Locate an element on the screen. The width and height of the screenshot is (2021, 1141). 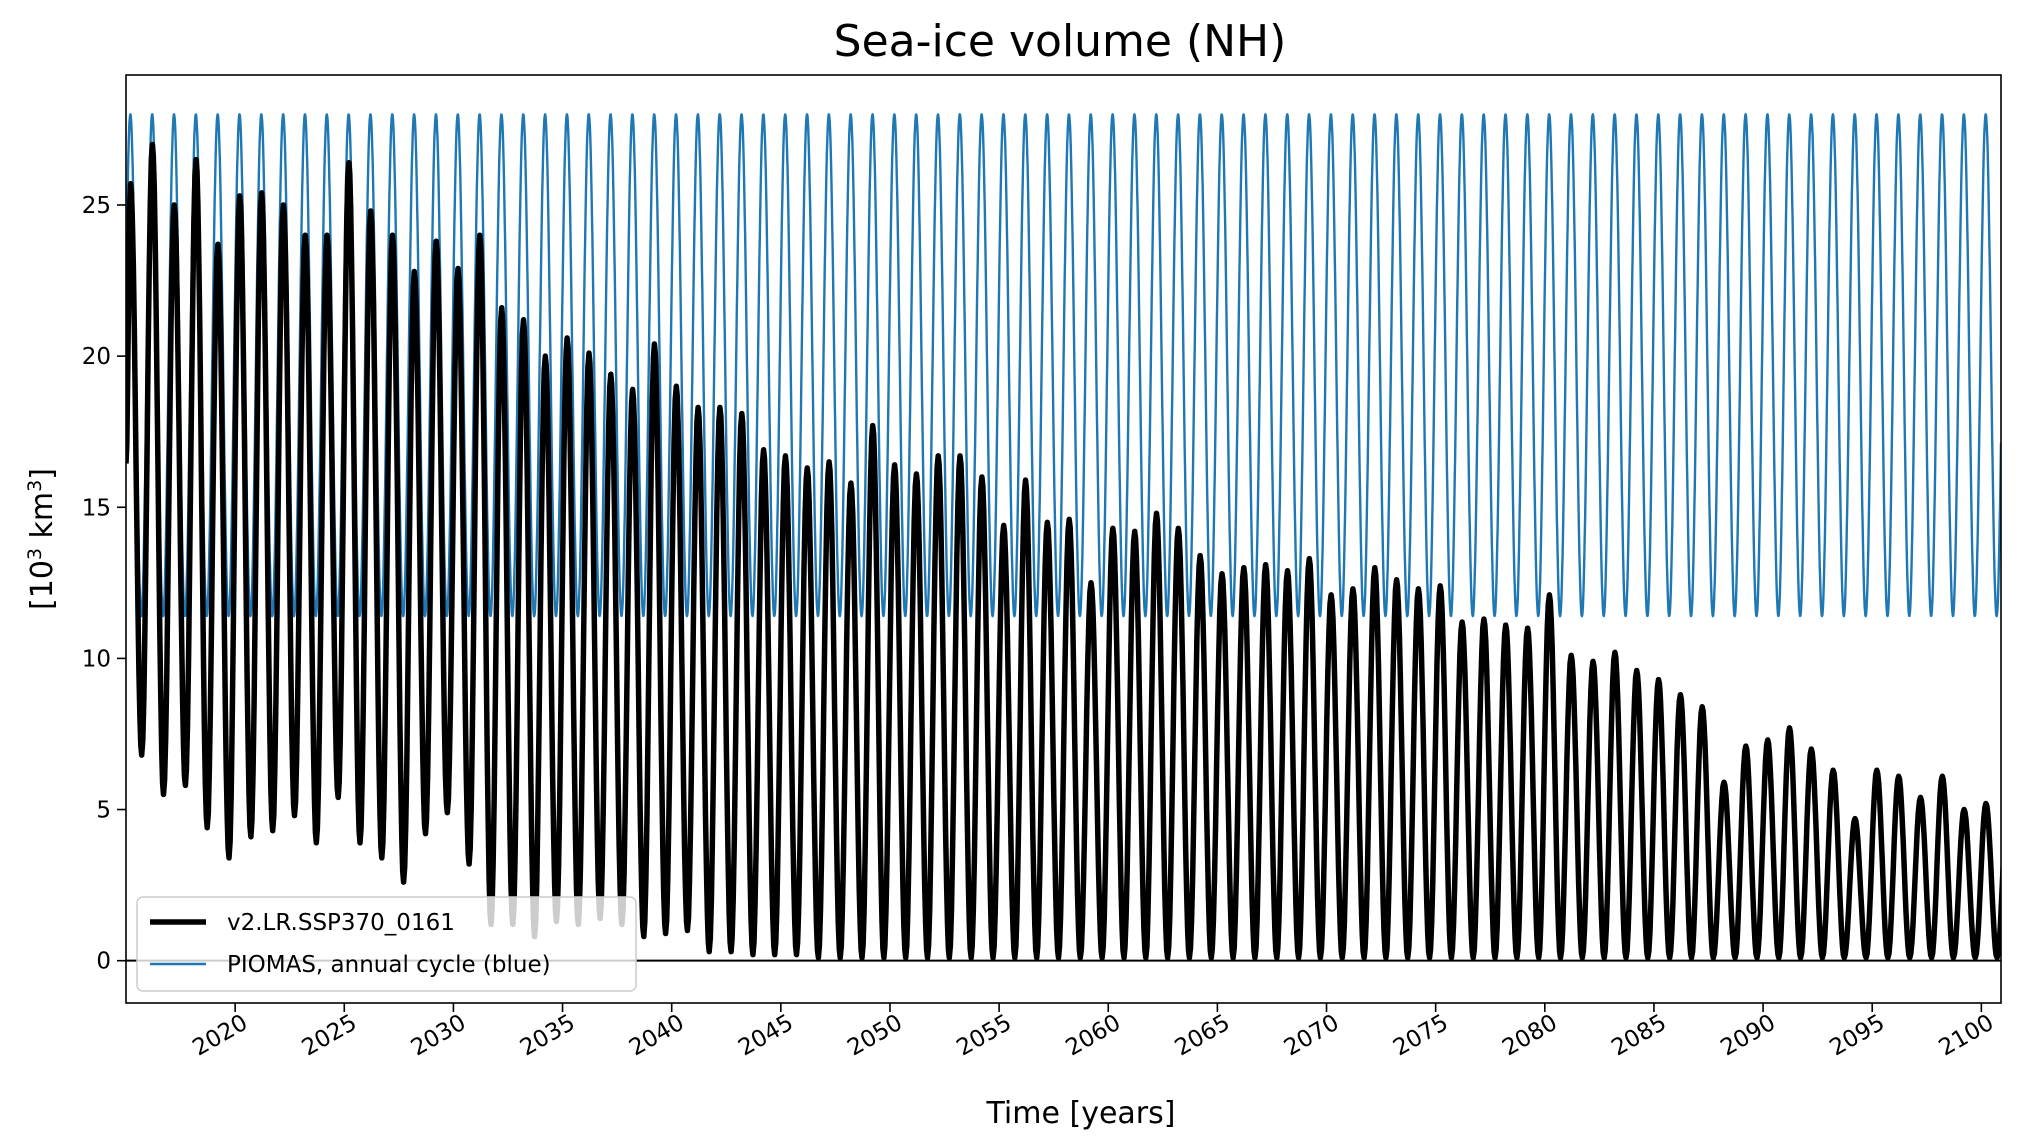
x-tick-label: 2085 is located at coordinates (1639, 1036).